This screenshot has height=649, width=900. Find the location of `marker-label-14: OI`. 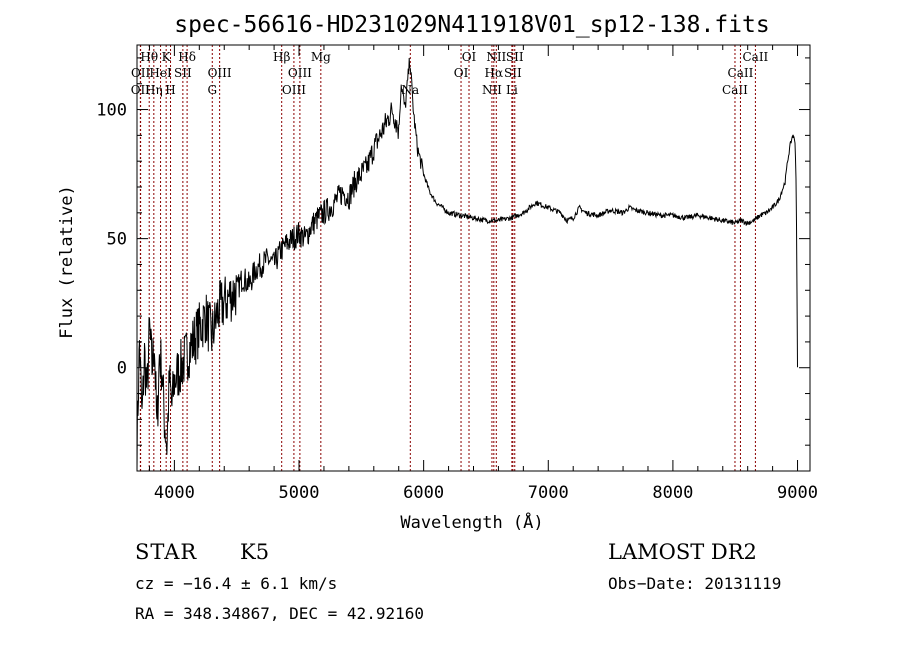

marker-label-14: OI is located at coordinates (461, 73).